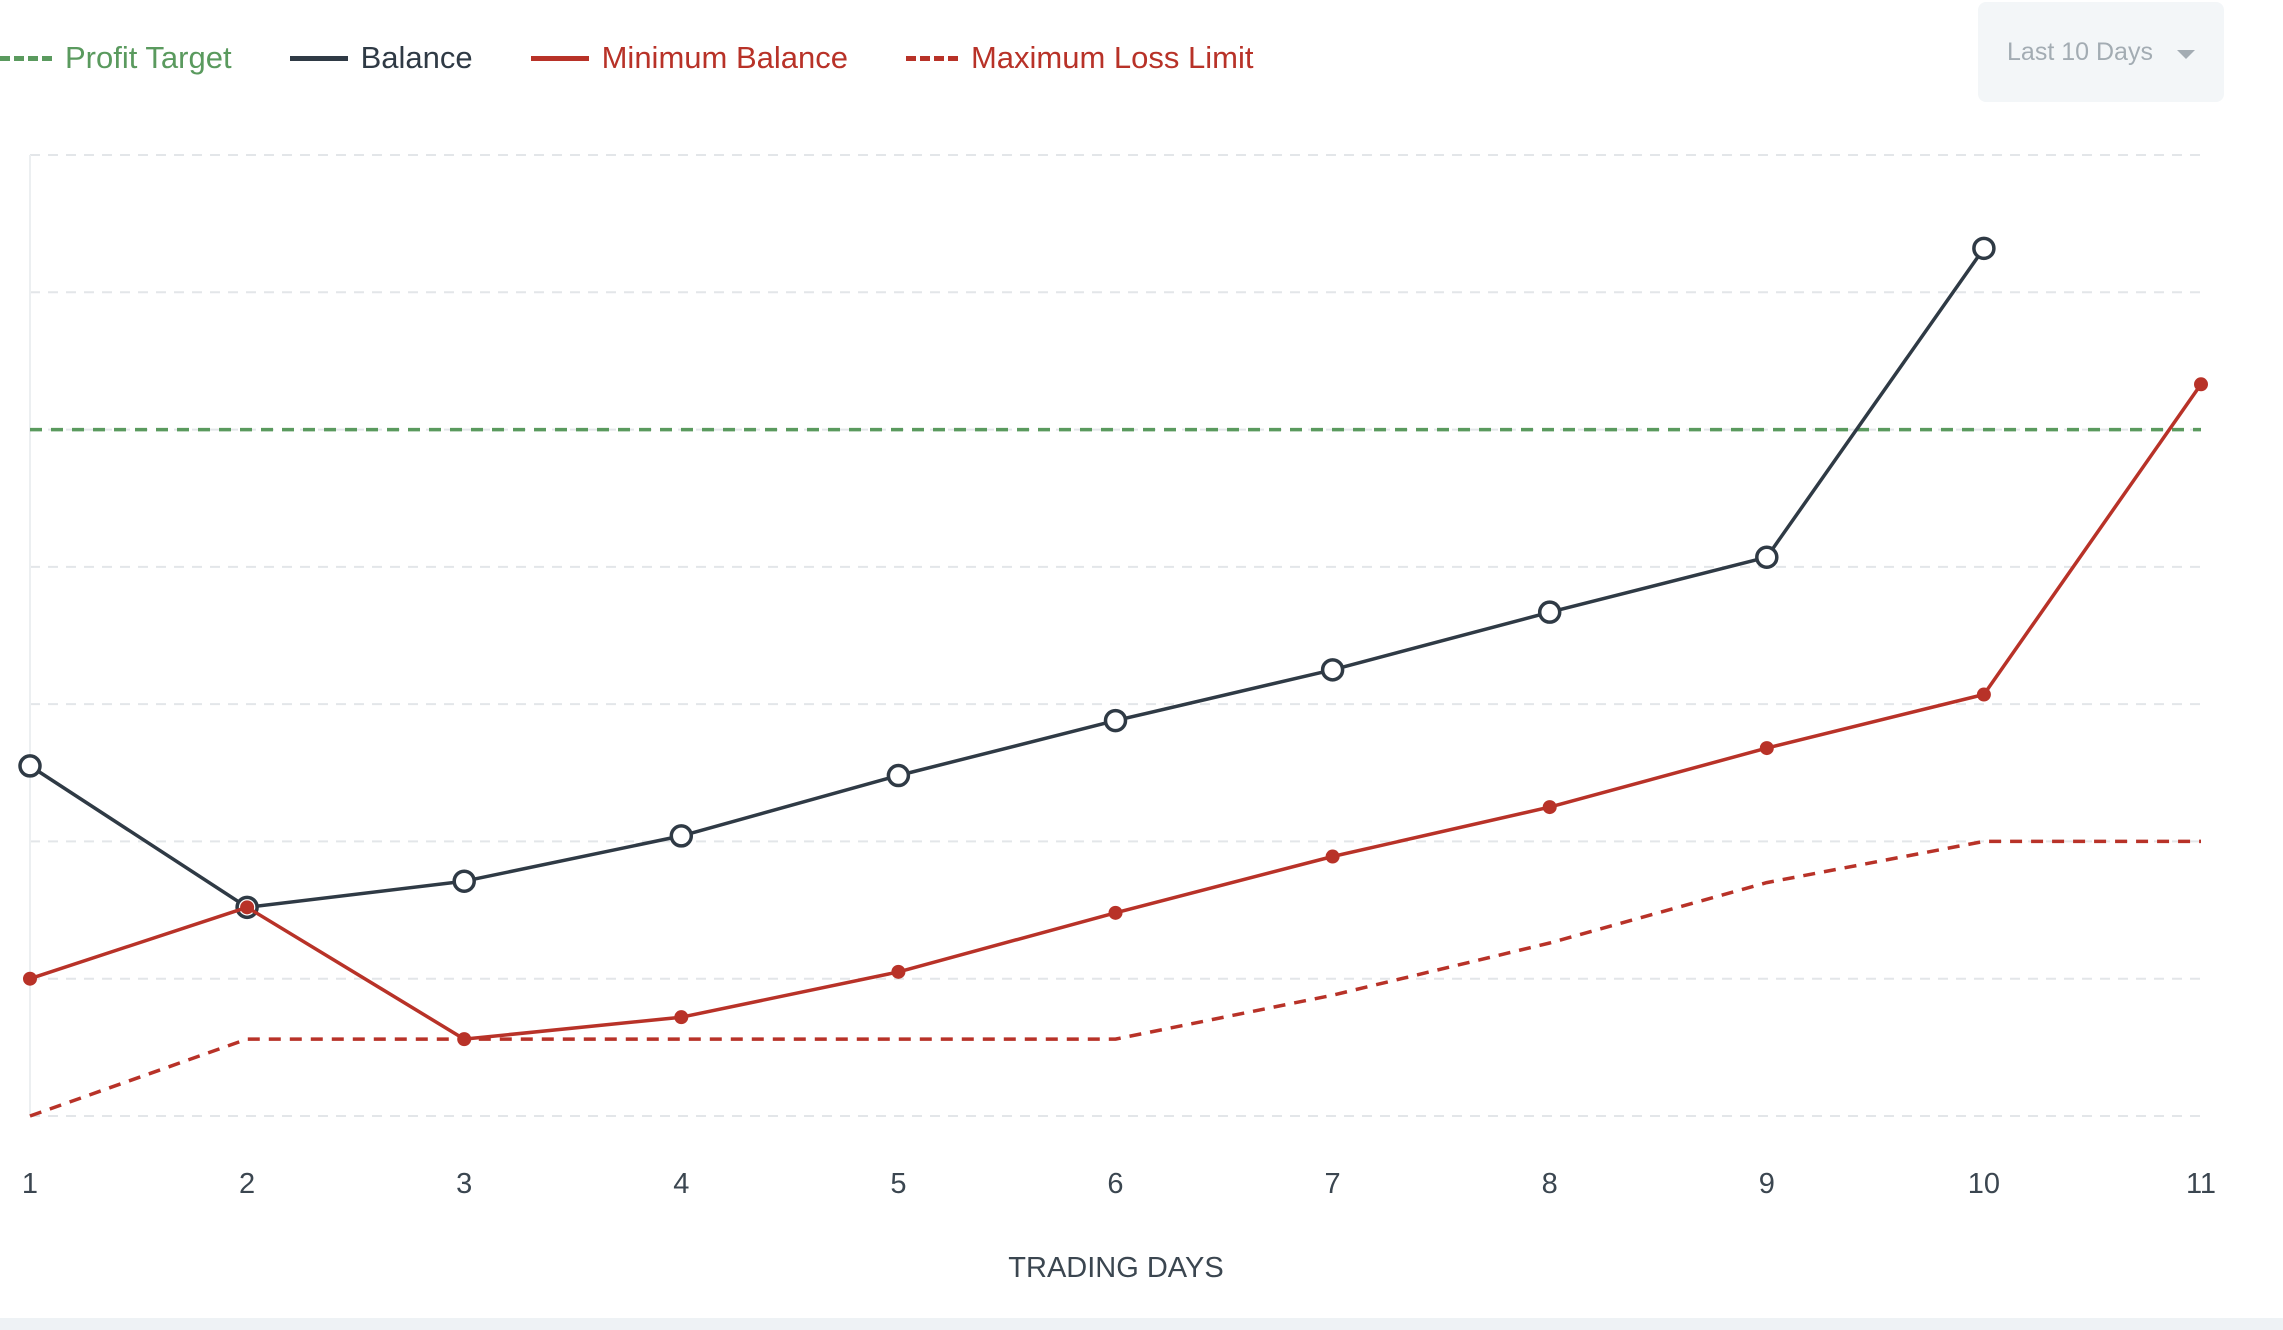 This screenshot has height=1330, width=2283. I want to click on bottom-divider, so click(1141, 1324).